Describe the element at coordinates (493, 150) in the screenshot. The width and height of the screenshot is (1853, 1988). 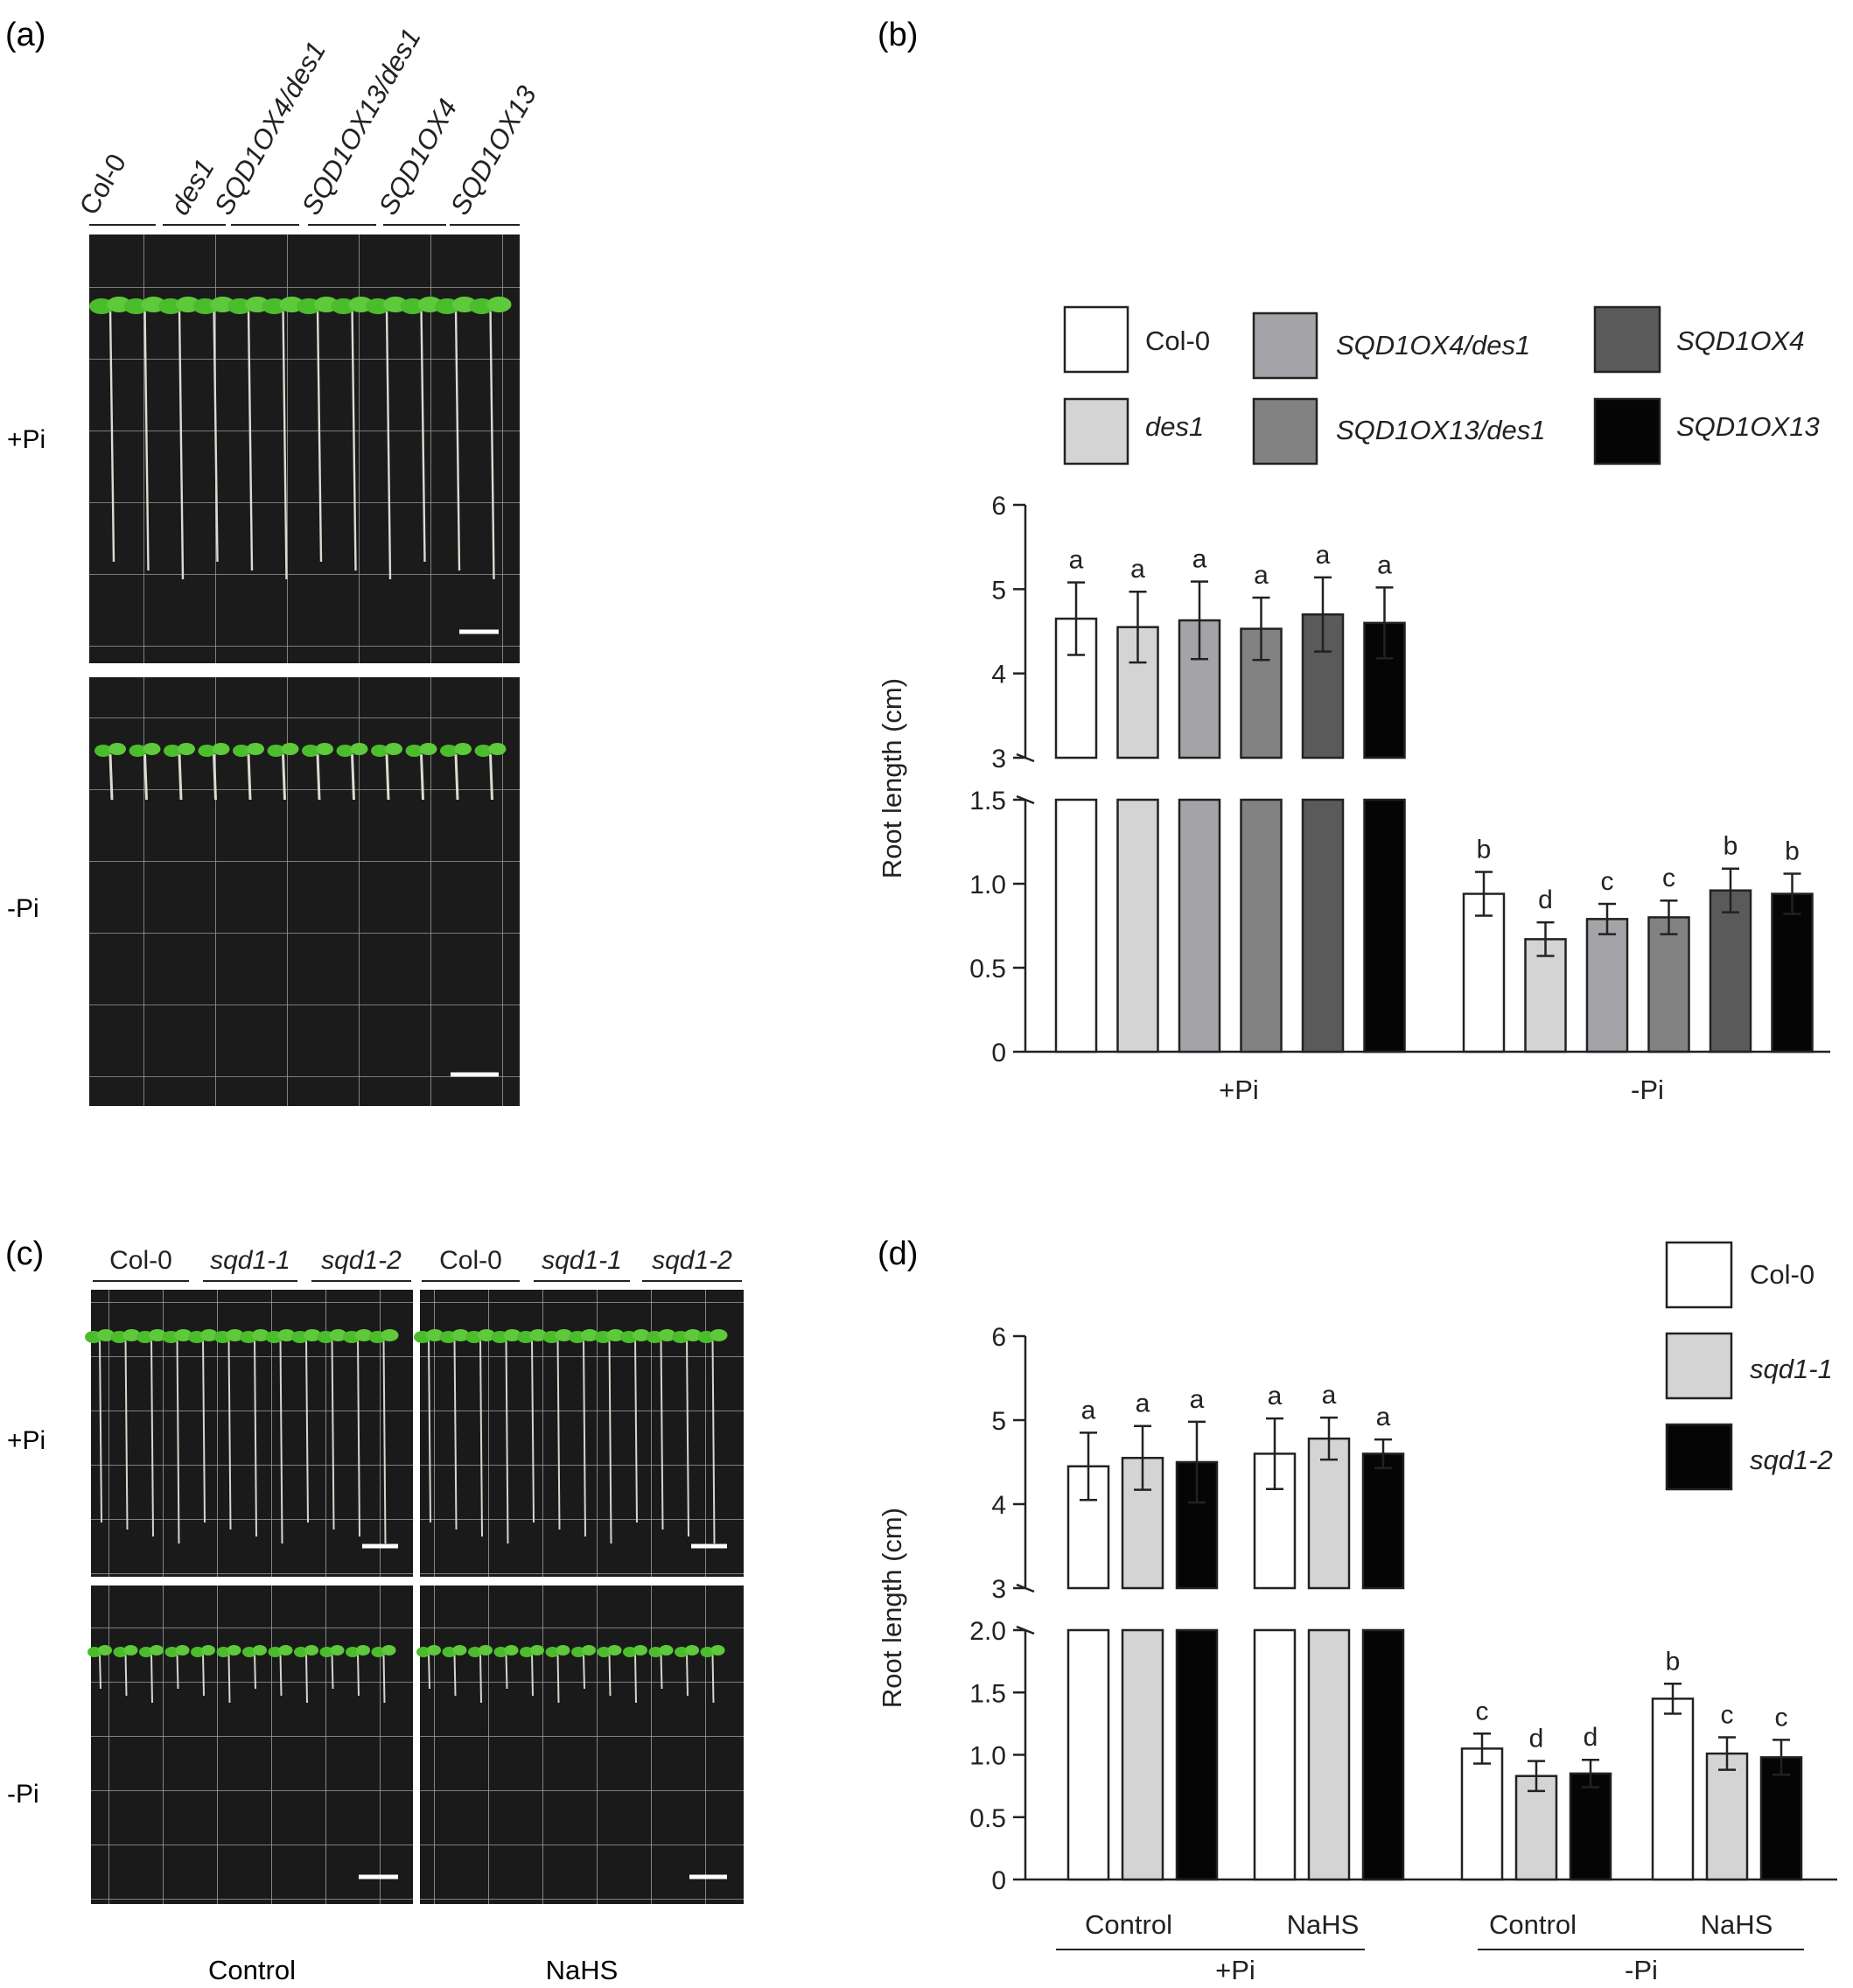
I see `genotype-label: SQD1OX13` at that location.